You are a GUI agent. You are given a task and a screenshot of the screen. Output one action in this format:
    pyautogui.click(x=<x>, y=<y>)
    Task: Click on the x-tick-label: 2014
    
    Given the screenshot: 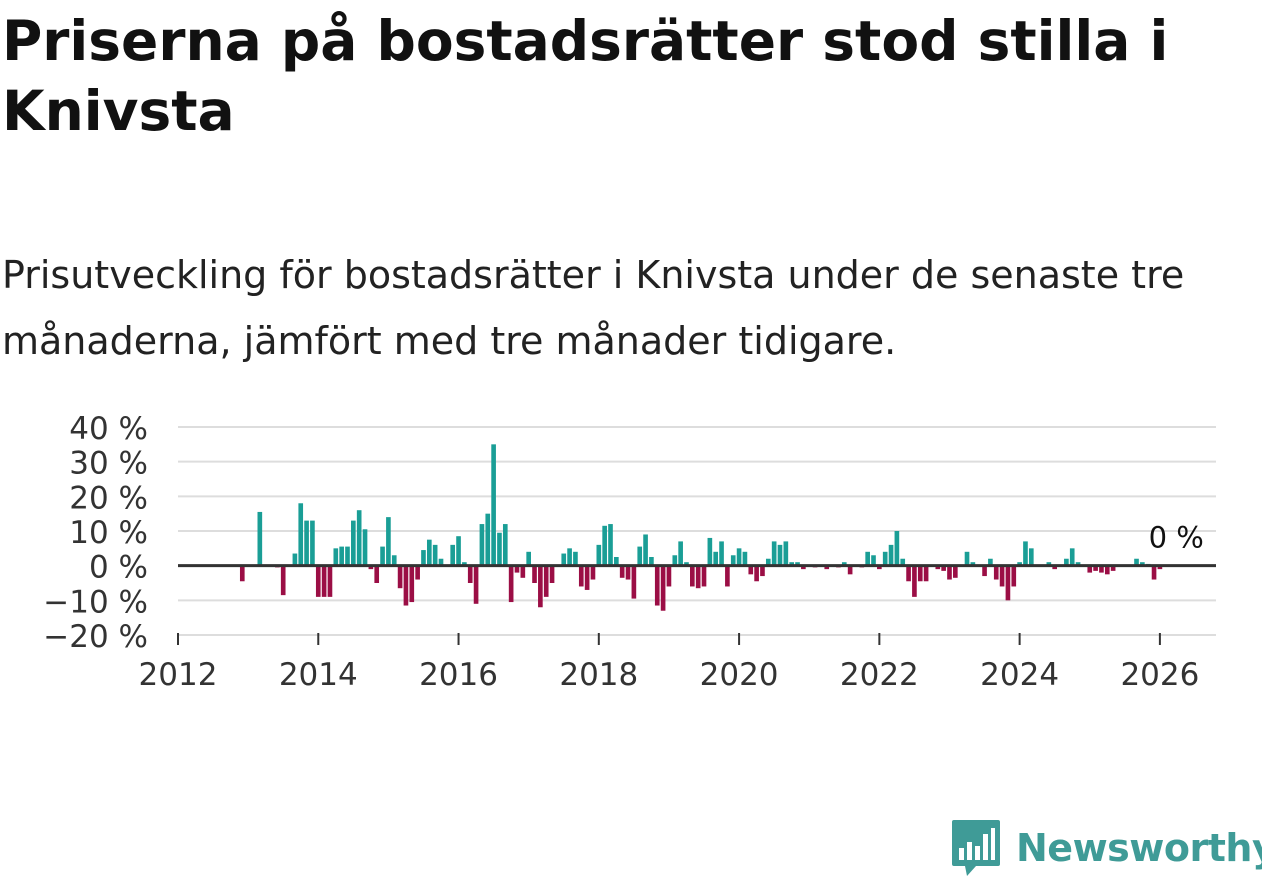 What is the action you would take?
    pyautogui.click(x=318, y=675)
    